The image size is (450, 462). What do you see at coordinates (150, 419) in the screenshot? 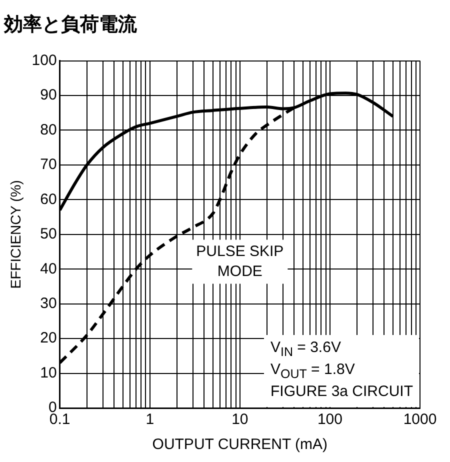
I see `x-tick-label: 1` at bounding box center [150, 419].